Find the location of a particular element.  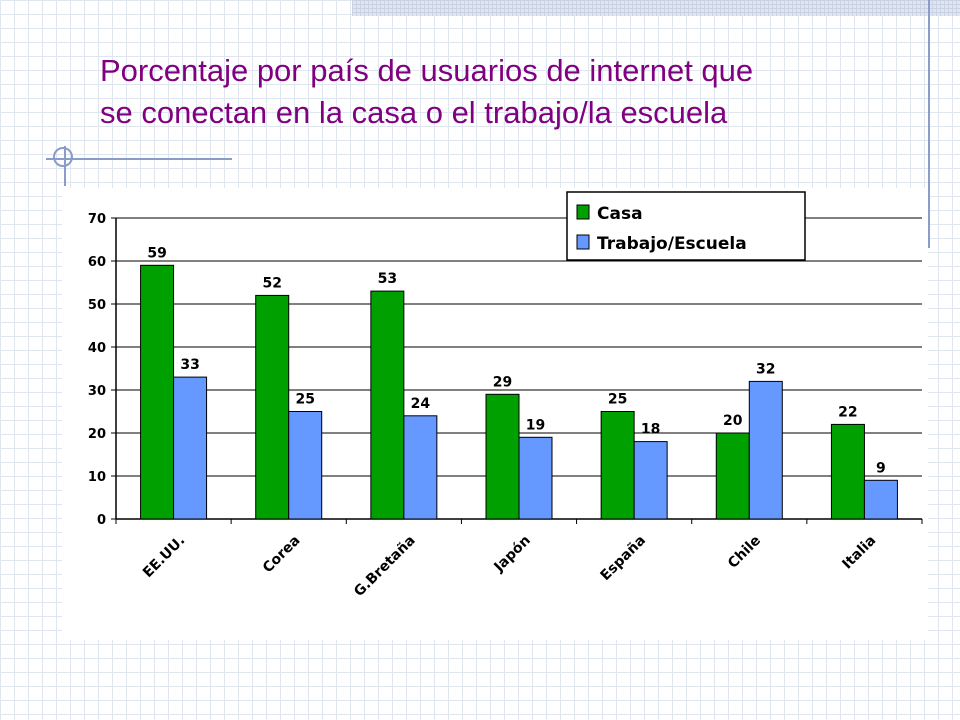

data-label-trabajo-escuela: 25 is located at coordinates (304, 400).